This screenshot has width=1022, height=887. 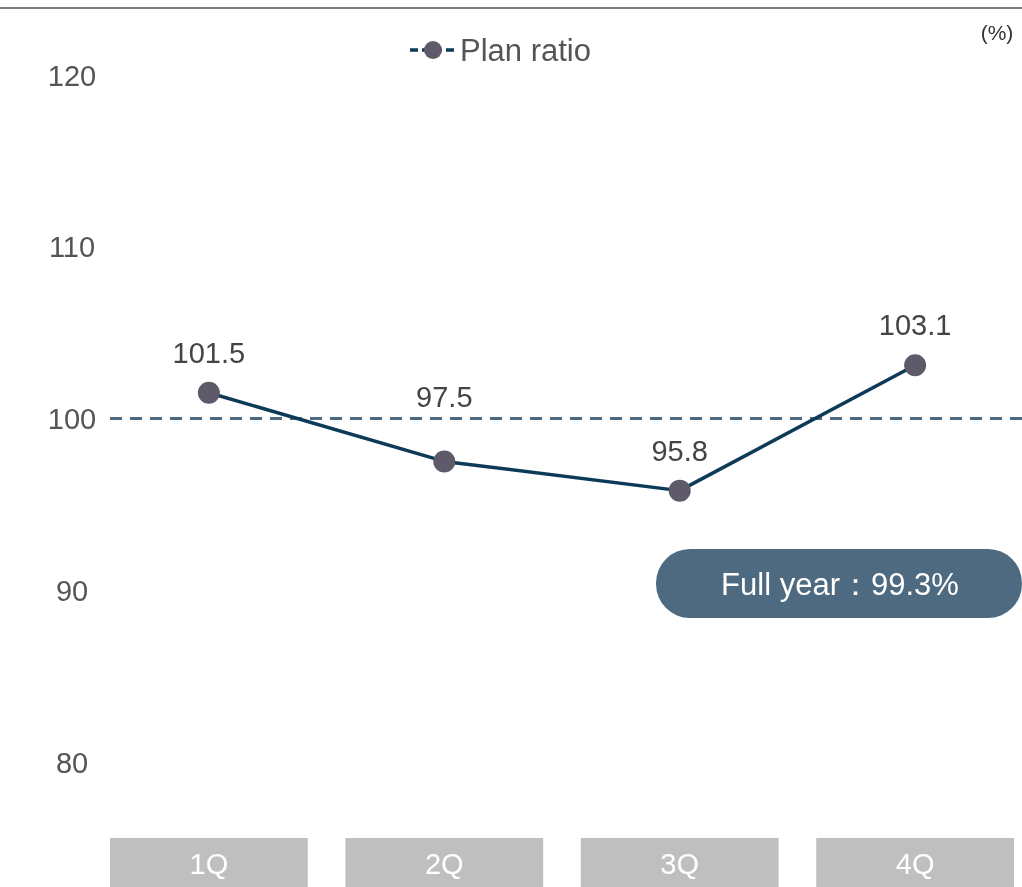 I want to click on y-tick-label: 110, so click(x=72, y=247).